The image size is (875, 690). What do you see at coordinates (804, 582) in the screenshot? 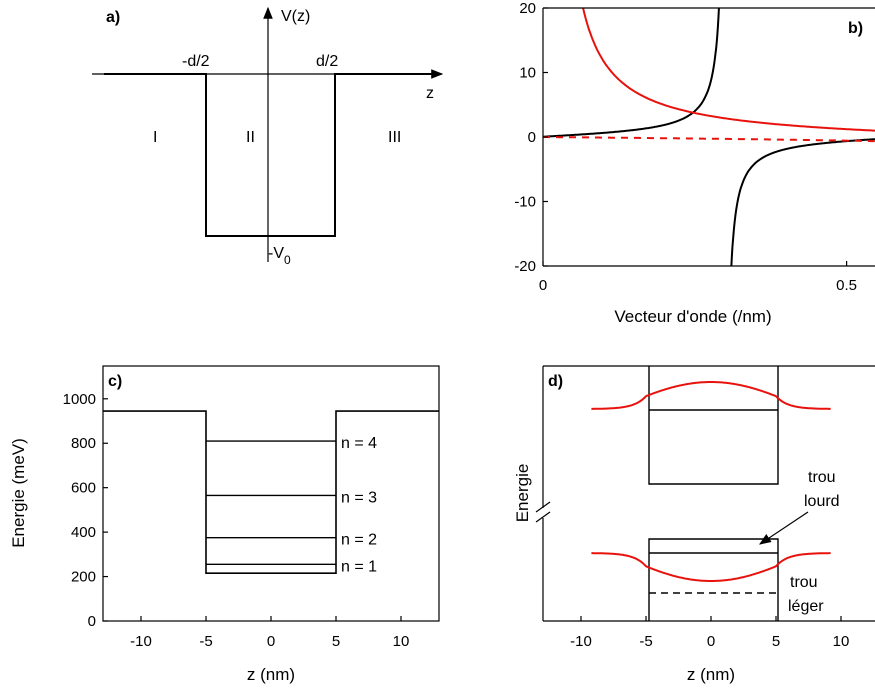
I see `light-hole-label-line1: trou` at bounding box center [804, 582].